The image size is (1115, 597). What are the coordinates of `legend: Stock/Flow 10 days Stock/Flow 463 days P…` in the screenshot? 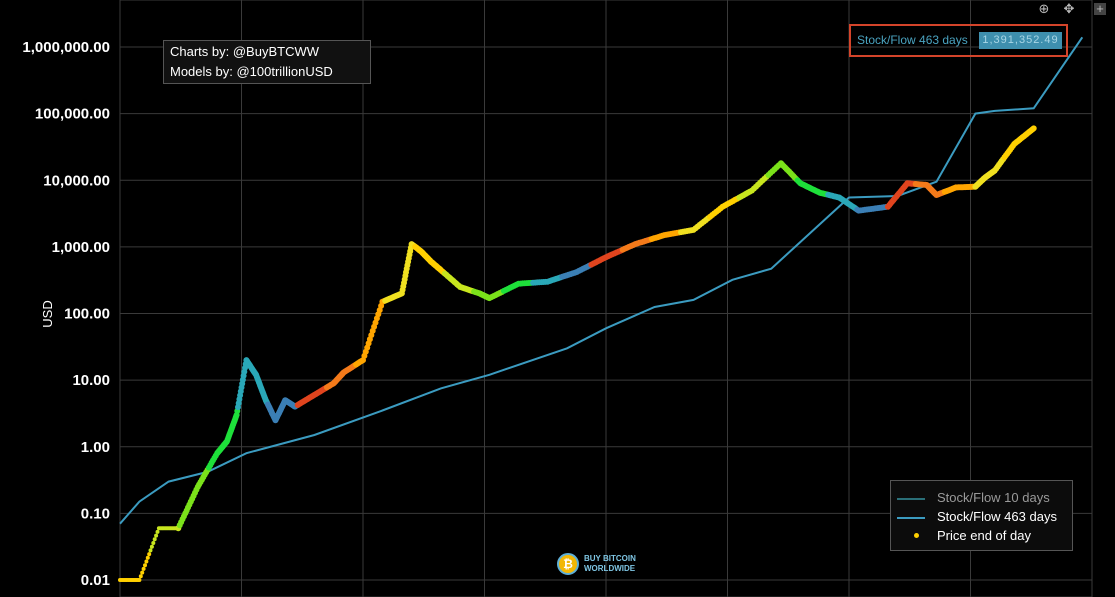 It's located at (981, 515).